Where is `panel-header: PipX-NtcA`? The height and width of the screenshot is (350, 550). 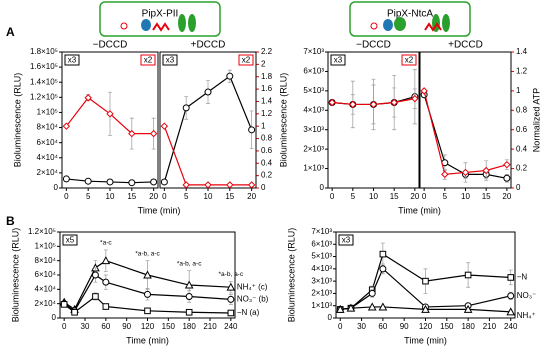 panel-header: PipX-NtcA is located at coordinates (410, 14).